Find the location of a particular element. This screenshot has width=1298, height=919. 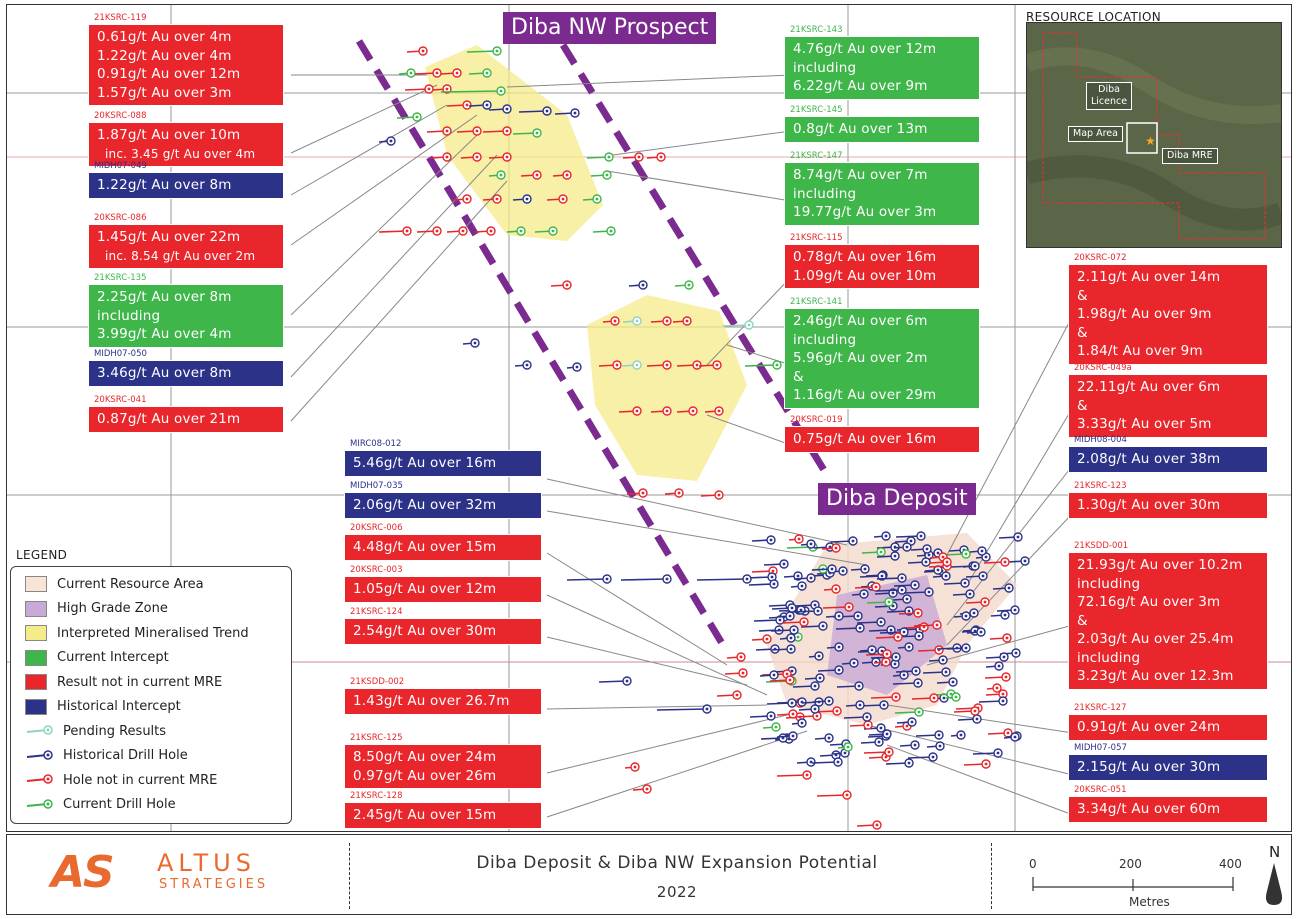

legend-label: Pending Results is located at coordinates (115, 731).